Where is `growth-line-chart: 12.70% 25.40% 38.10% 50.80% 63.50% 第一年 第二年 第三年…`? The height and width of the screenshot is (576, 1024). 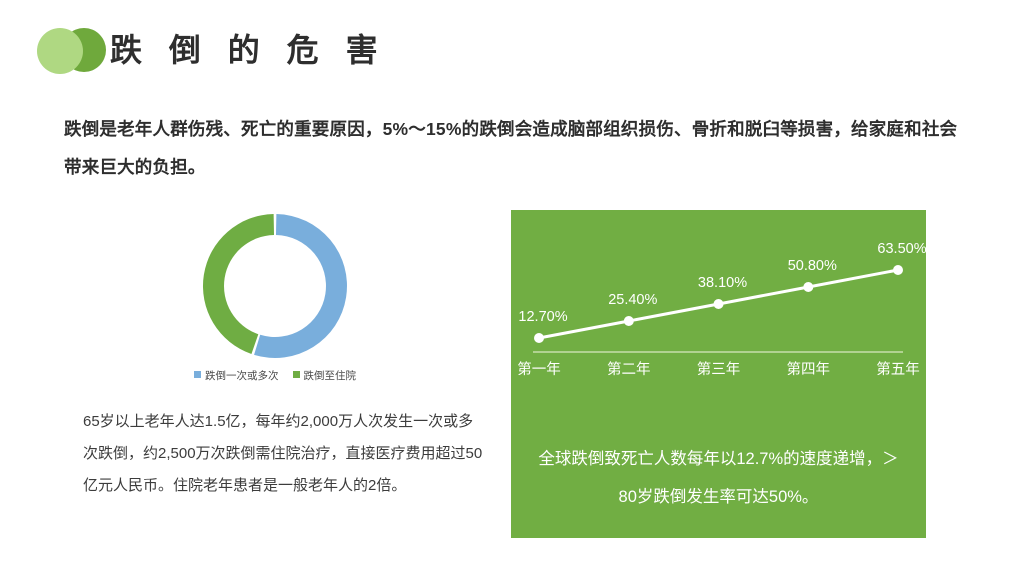
growth-line-chart: 12.70% 25.40% 38.10% 50.80% 63.50% 第一年 第二年 第三年… is located at coordinates (721, 309).